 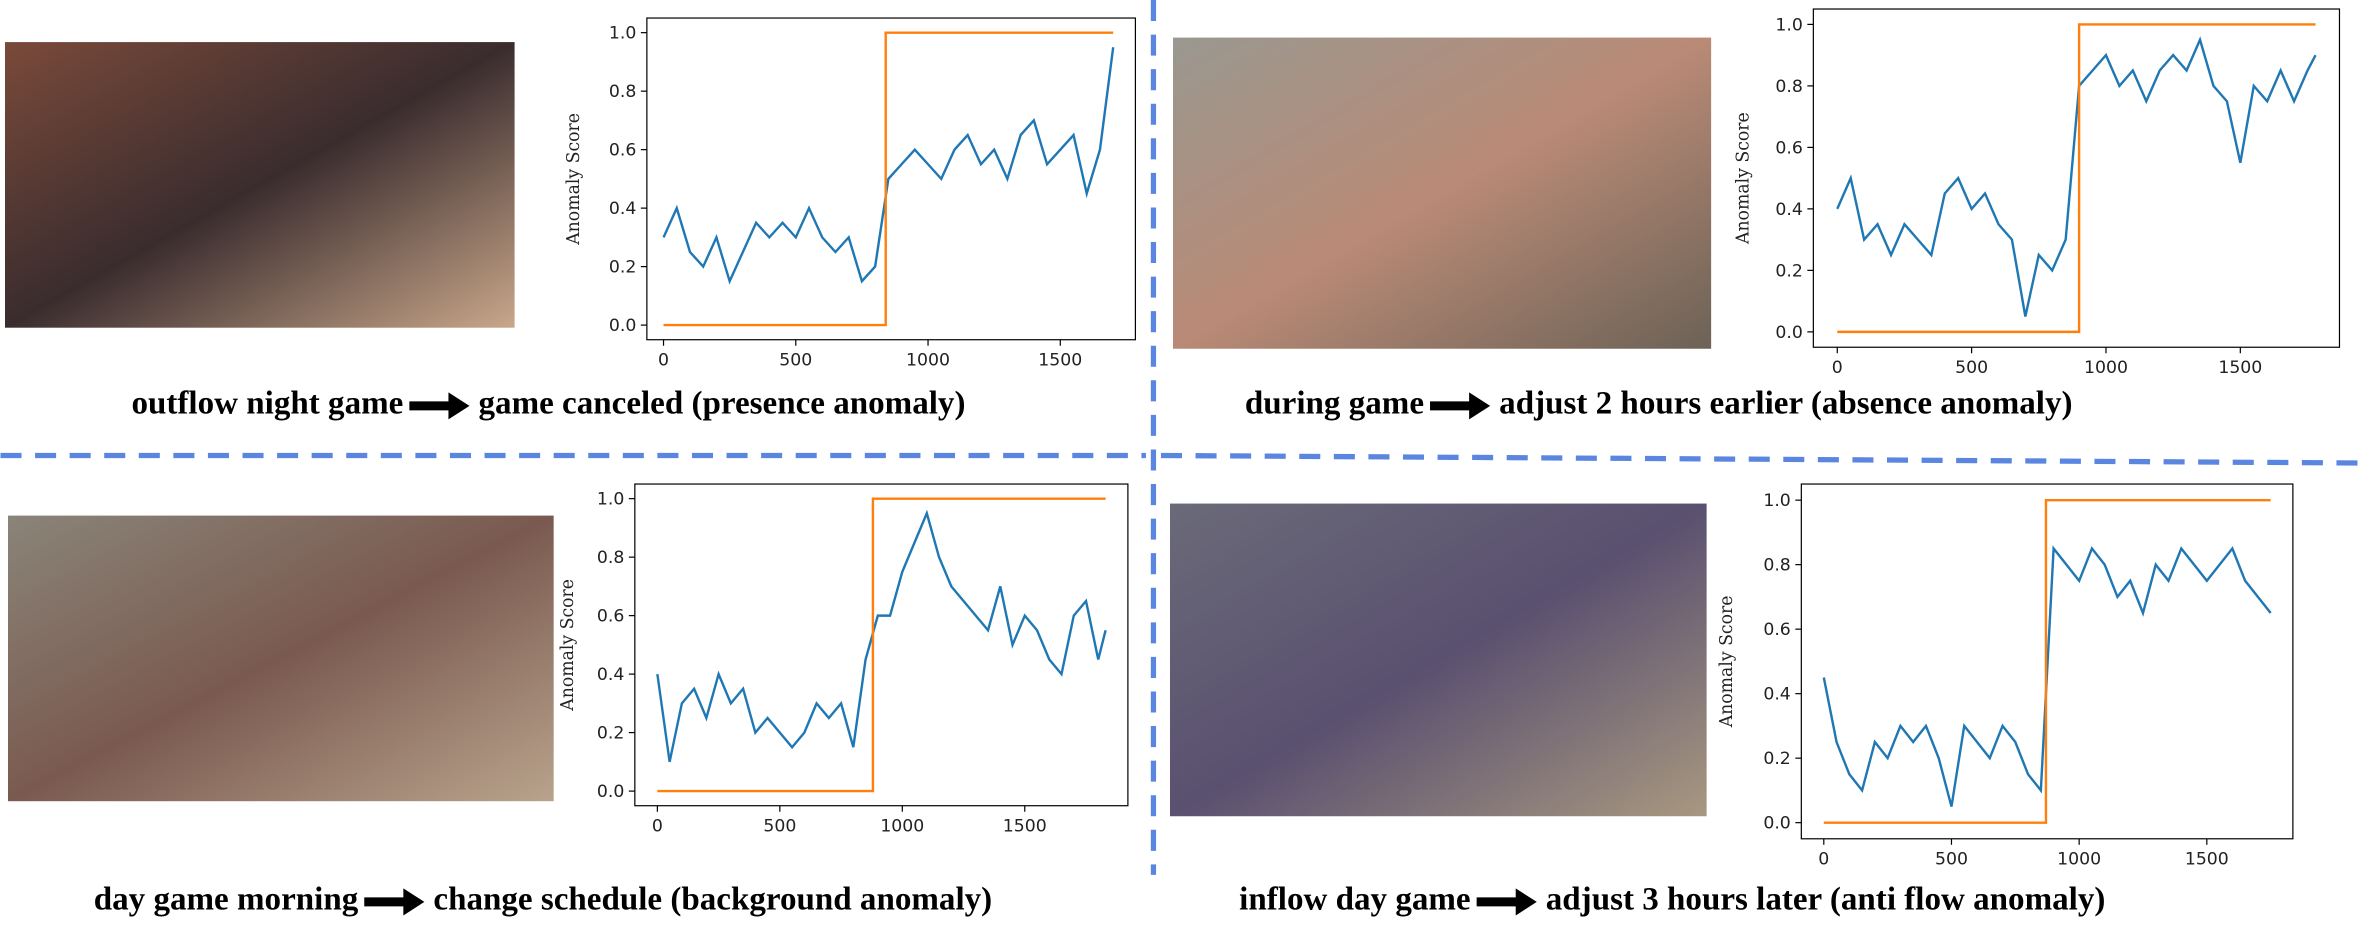 I want to click on caption-left: inflow day game, so click(x=1354, y=900).